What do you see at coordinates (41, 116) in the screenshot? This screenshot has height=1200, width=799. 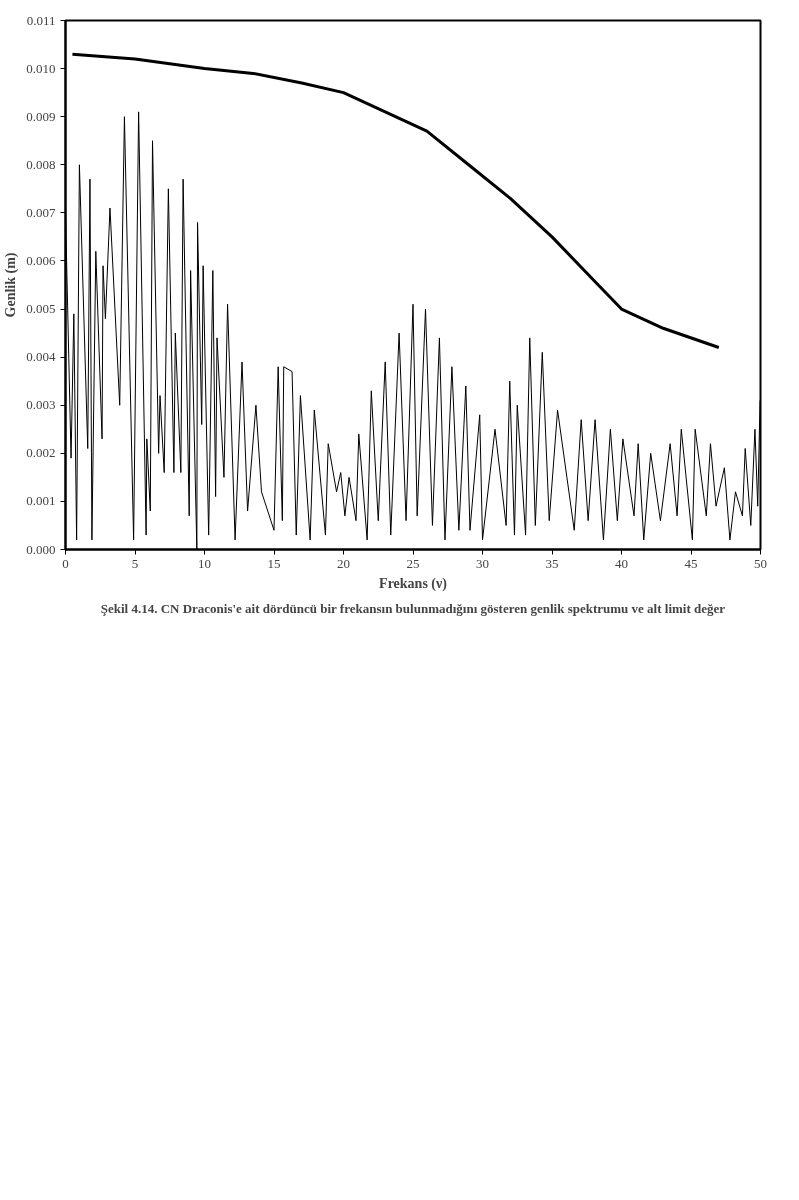 I see `y-tick-label: 0.009` at bounding box center [41, 116].